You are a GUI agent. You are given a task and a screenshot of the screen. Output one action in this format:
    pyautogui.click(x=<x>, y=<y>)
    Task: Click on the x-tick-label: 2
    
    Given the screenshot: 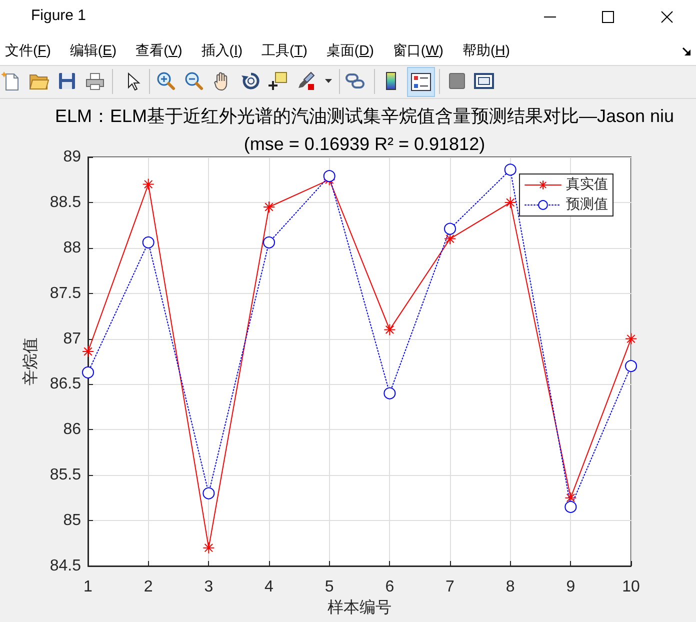 What is the action you would take?
    pyautogui.click(x=148, y=587)
    